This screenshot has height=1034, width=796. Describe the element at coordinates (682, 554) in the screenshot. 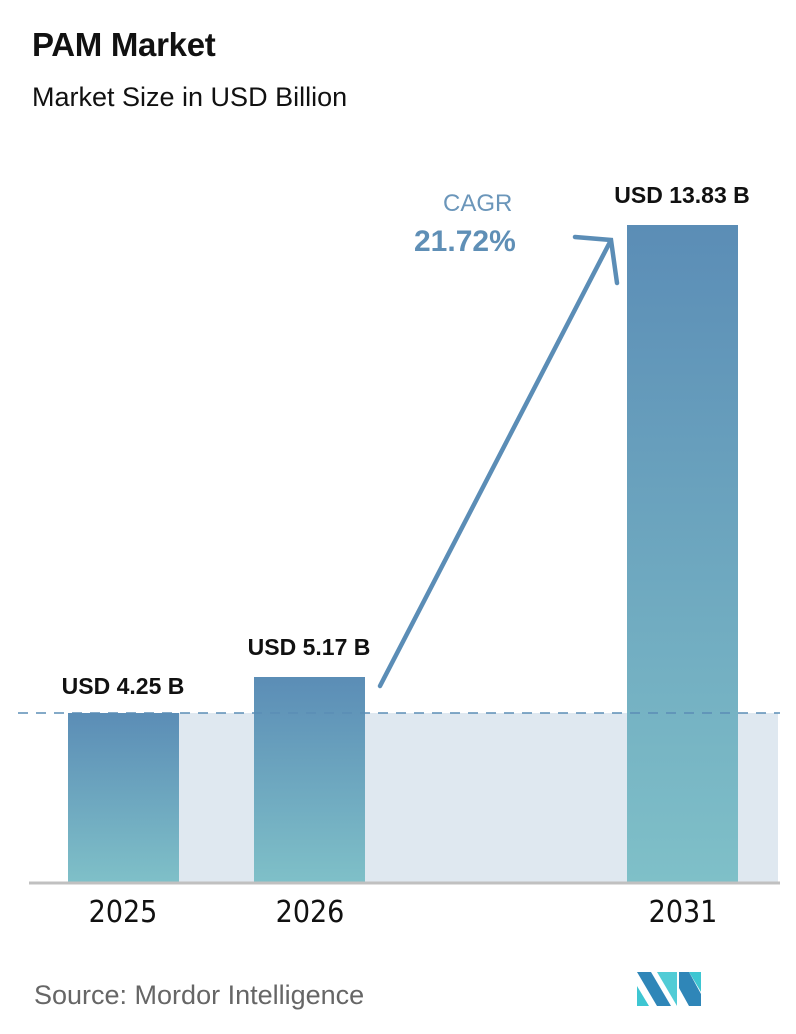

I see `bar-2031` at that location.